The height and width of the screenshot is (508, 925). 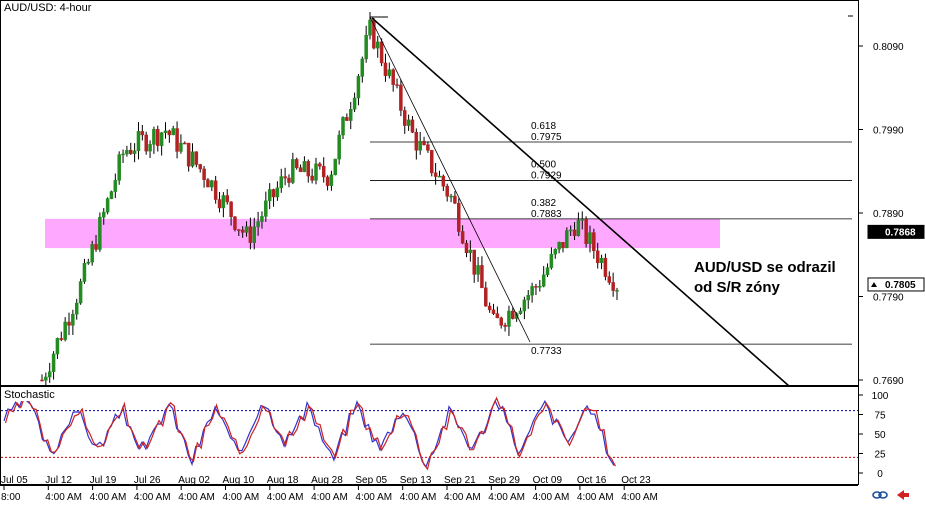 I want to click on price-tick-label: 0.7690, so click(x=888, y=381).